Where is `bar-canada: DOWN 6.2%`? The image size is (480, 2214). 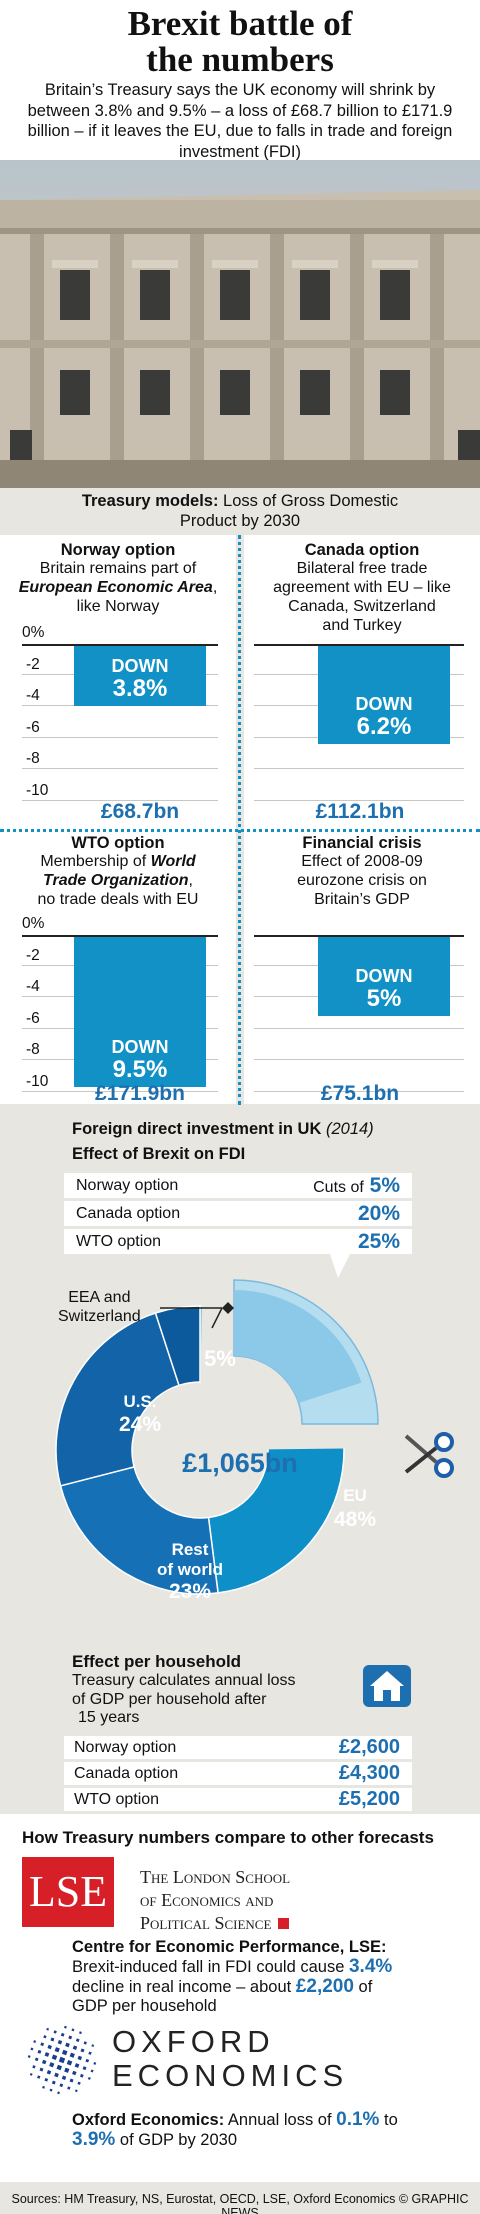 bar-canada: DOWN 6.2% is located at coordinates (384, 695).